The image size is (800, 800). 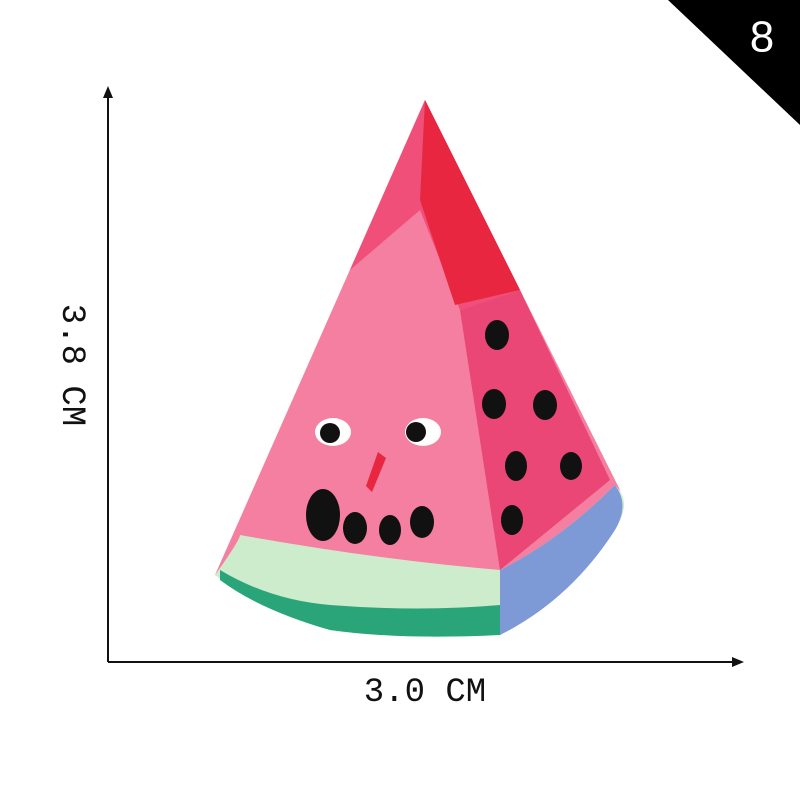 What do you see at coordinates (762, 37) in the screenshot?
I see `badge-number: 8` at bounding box center [762, 37].